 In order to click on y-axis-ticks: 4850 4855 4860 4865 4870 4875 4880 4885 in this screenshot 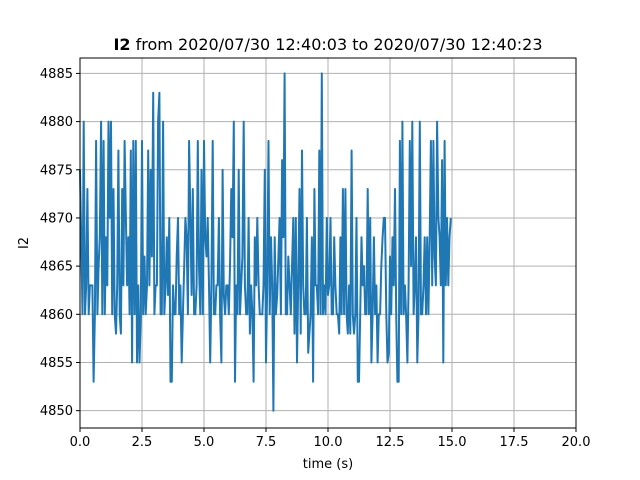, I will do `click(60, 243)`.